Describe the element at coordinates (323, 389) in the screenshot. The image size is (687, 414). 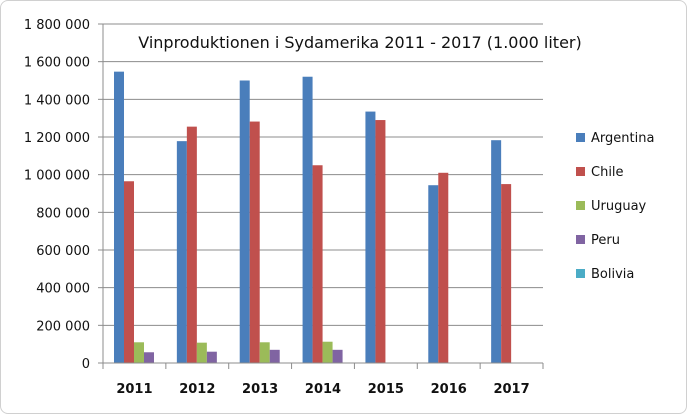
I see `x-tick-label: 2014` at that location.